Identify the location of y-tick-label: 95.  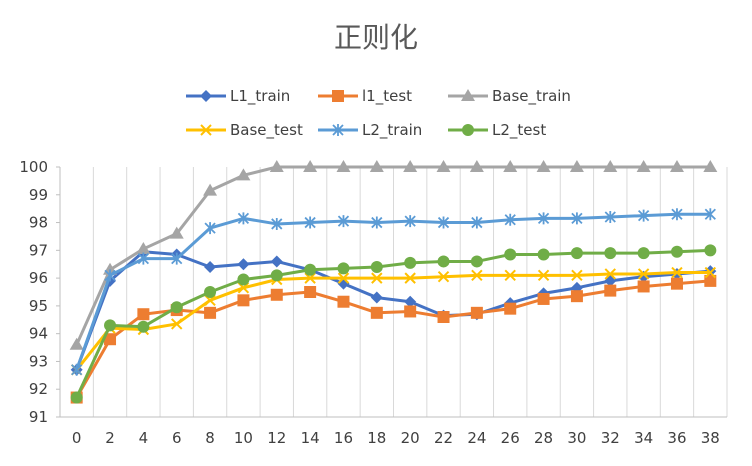
(38, 306).